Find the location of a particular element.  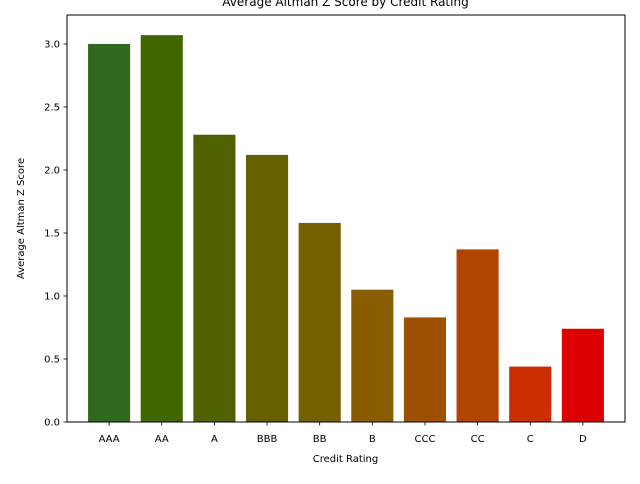

bar-b is located at coordinates (372, 355).